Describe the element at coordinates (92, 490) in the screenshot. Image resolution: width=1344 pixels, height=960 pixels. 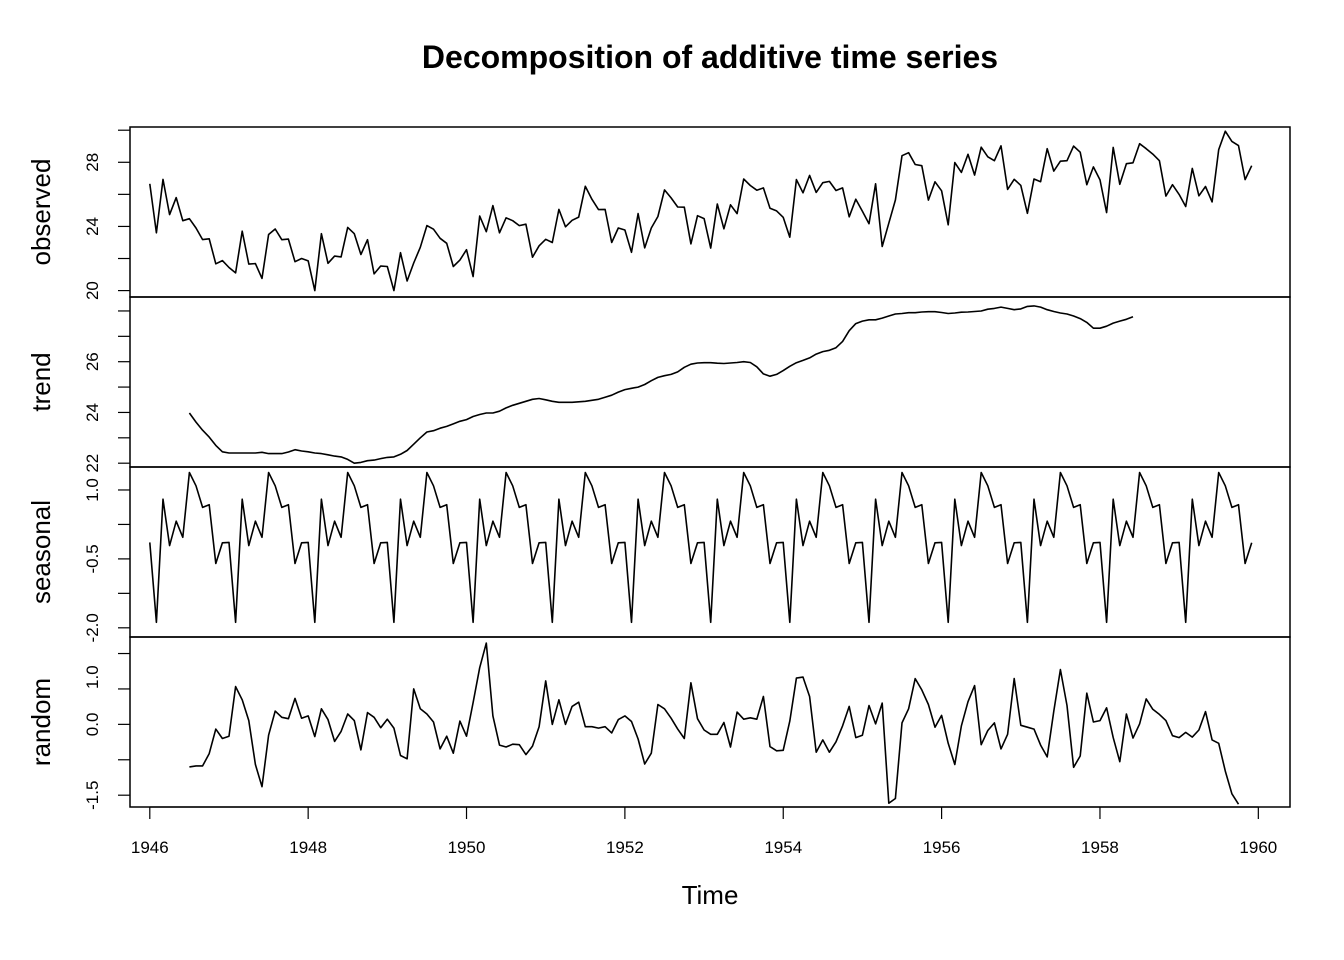
I see `y-tick-label-seasonal: 1.0` at that location.